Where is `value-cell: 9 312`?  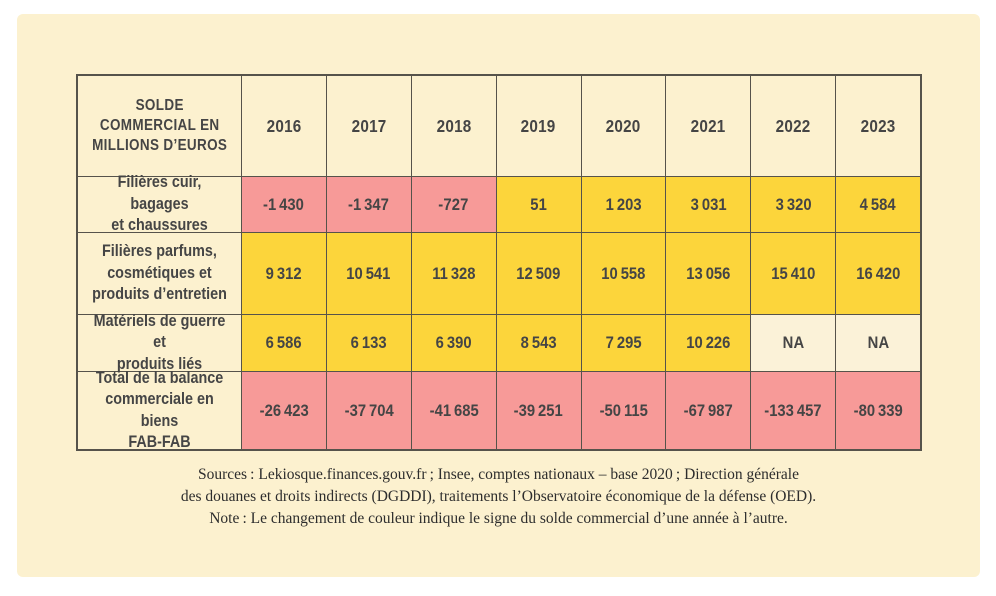 value-cell: 9 312 is located at coordinates (284, 273).